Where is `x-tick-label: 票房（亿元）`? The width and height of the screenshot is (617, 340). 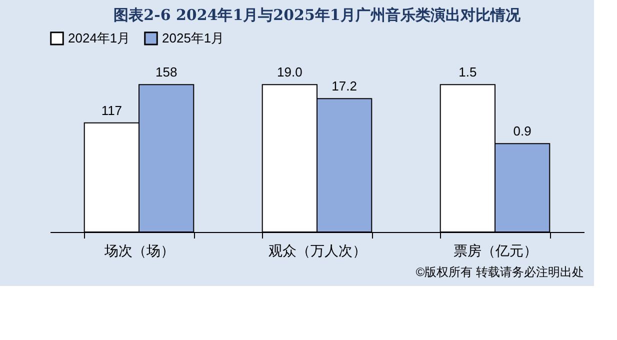
x-tick-label: 票房（亿元） is located at coordinates (496, 250).